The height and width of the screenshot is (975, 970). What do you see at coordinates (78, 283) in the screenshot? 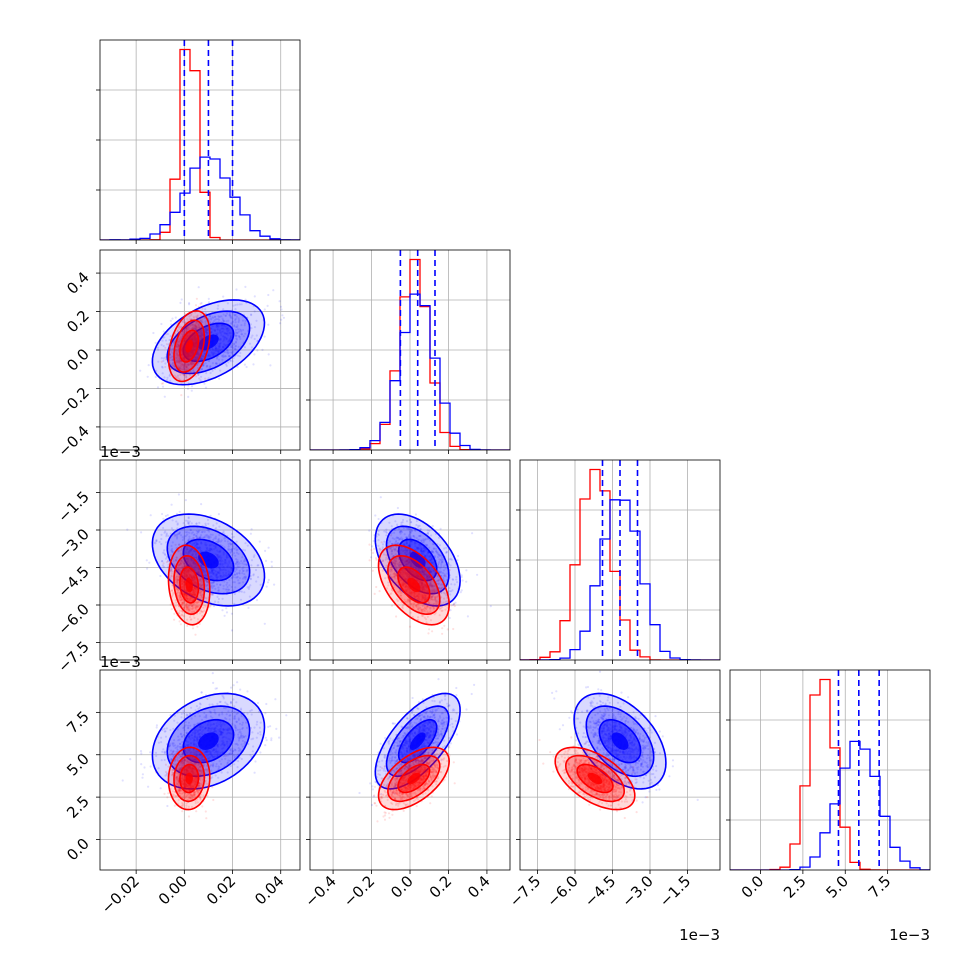
I see `y-tick-label-p2: 0.4` at bounding box center [78, 283].